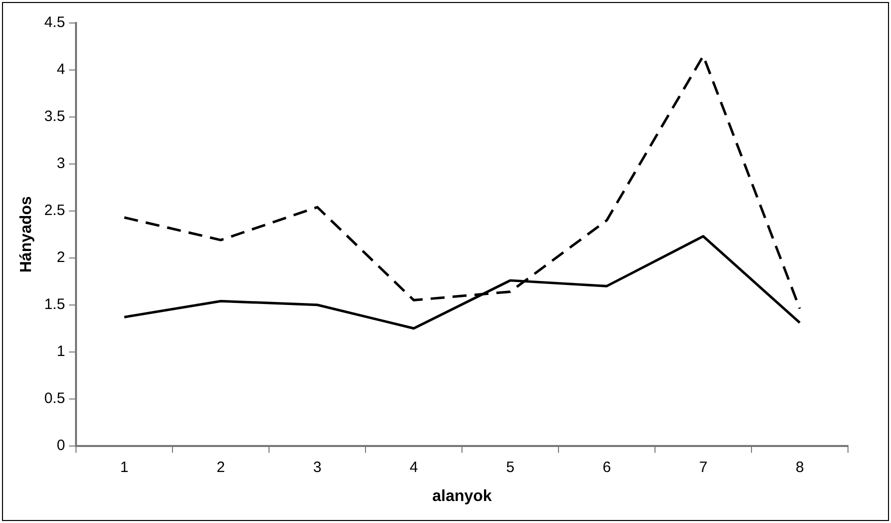 This screenshot has height=523, width=891. I want to click on x-tick-label: 6, so click(606, 467).